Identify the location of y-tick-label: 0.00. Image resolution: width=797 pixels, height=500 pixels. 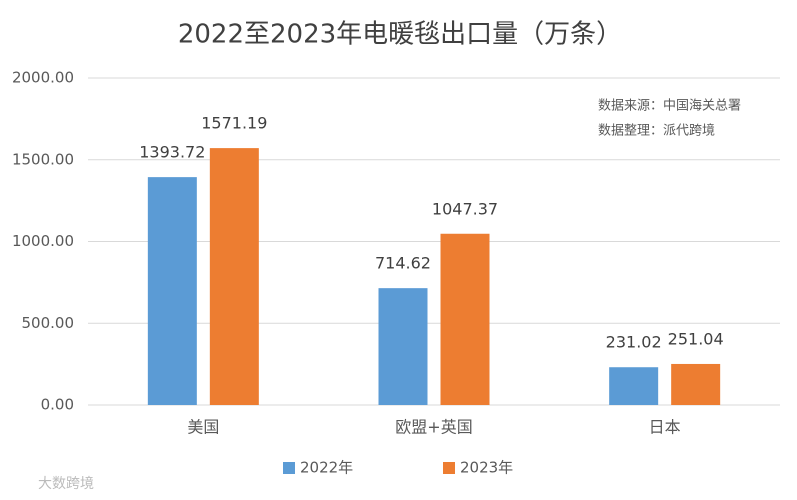
(57, 405).